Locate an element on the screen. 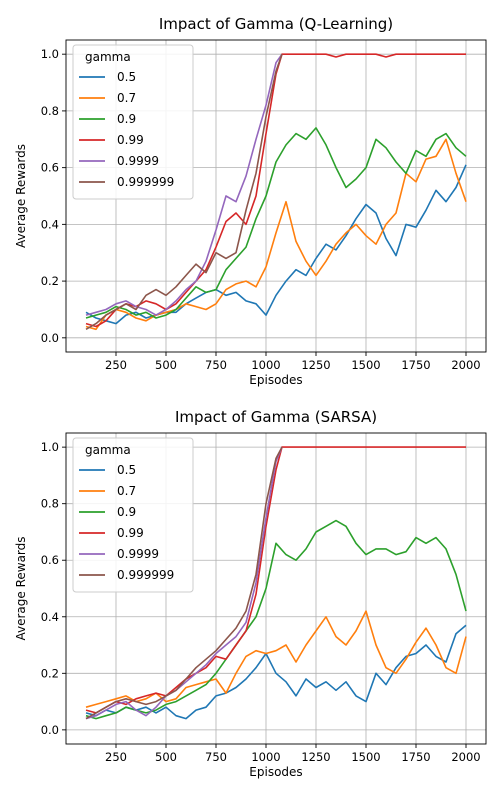  chart-2-series-0_999999-line is located at coordinates (184, 583).